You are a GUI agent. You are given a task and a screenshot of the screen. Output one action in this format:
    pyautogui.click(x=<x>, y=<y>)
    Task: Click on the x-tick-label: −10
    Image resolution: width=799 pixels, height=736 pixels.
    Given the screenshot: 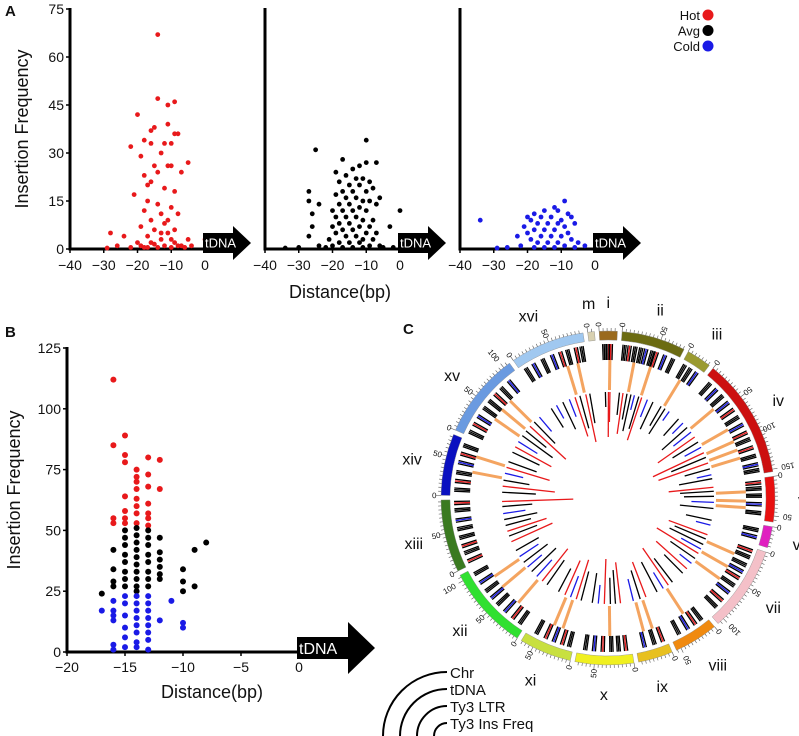 What is the action you would take?
    pyautogui.click(x=183, y=667)
    